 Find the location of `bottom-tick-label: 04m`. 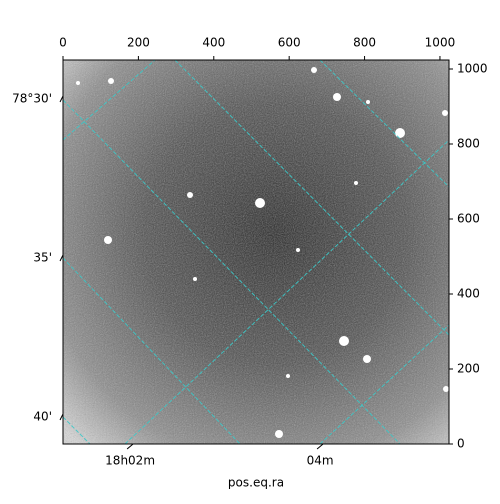

bottom-tick-label: 04m is located at coordinates (320, 461).